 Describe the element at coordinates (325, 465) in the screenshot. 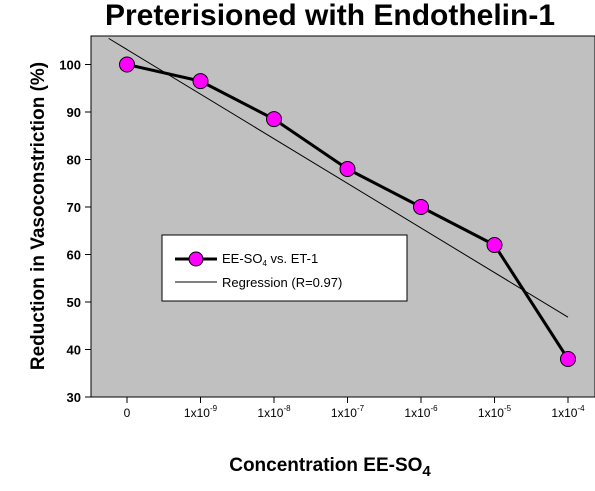

I see `x-axis-label-base: Concentration EE-SO` at that location.